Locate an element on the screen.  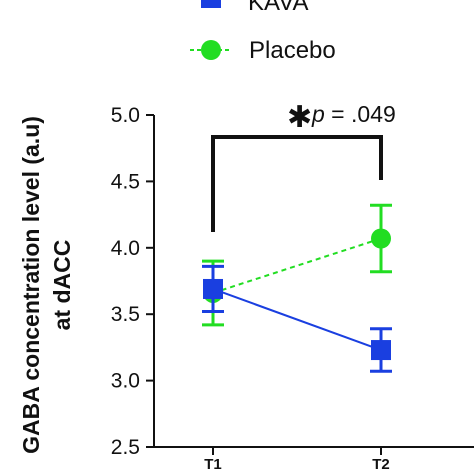
x-tick-label-t2: T2 is located at coordinates (381, 464).